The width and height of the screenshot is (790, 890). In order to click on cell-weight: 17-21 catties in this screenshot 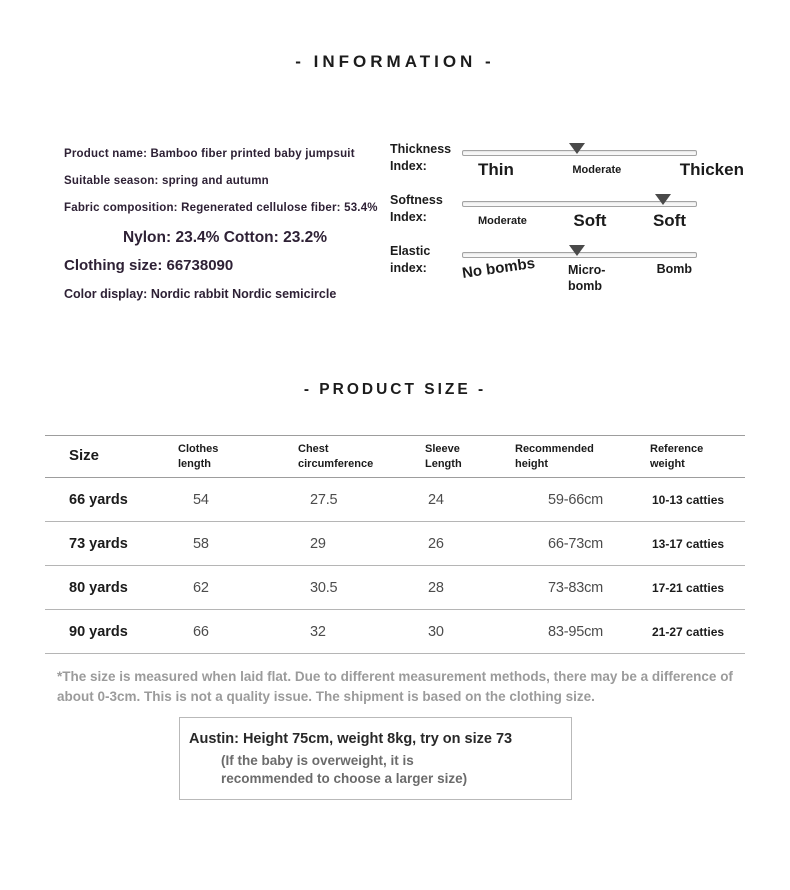, I will do `click(688, 587)`.